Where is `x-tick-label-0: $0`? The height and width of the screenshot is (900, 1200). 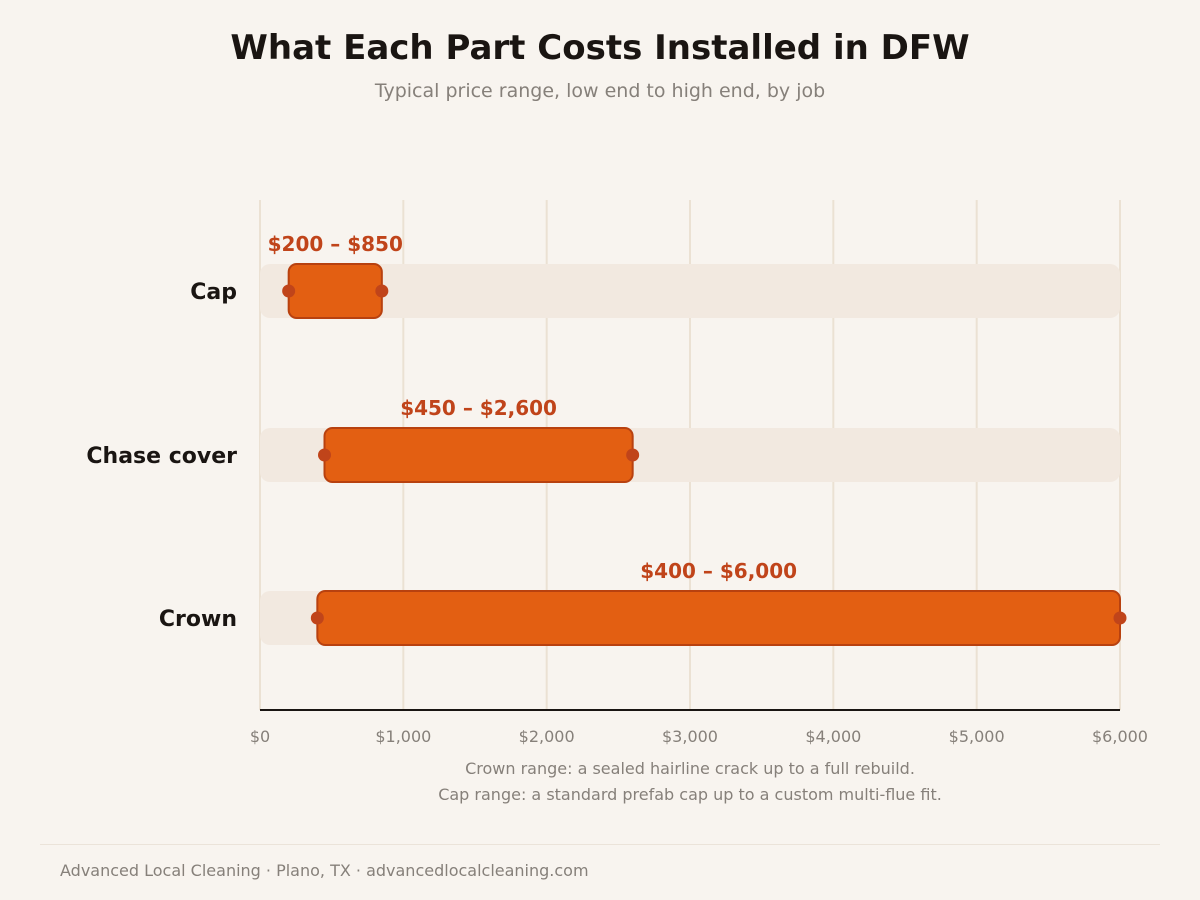
x-tick-label-0: $0 is located at coordinates (260, 736).